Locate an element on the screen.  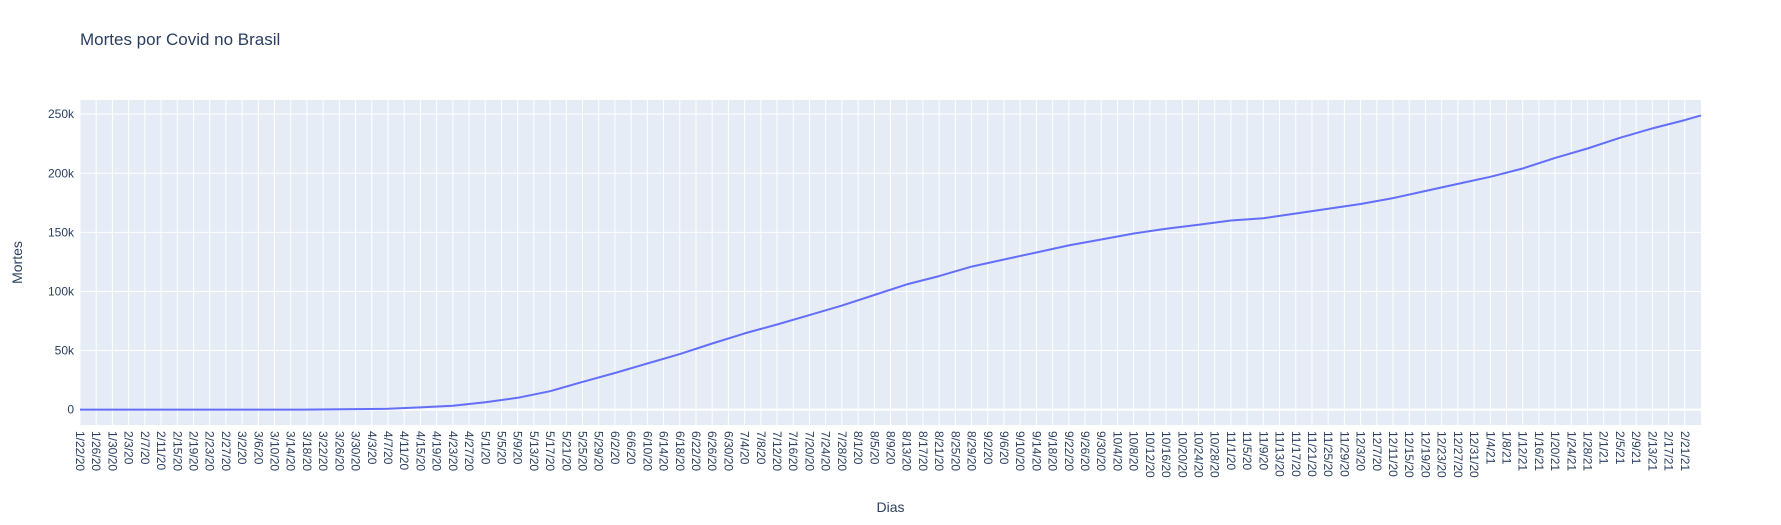
x-tick-label: 1/24/21 is located at coordinates (1571, 451).